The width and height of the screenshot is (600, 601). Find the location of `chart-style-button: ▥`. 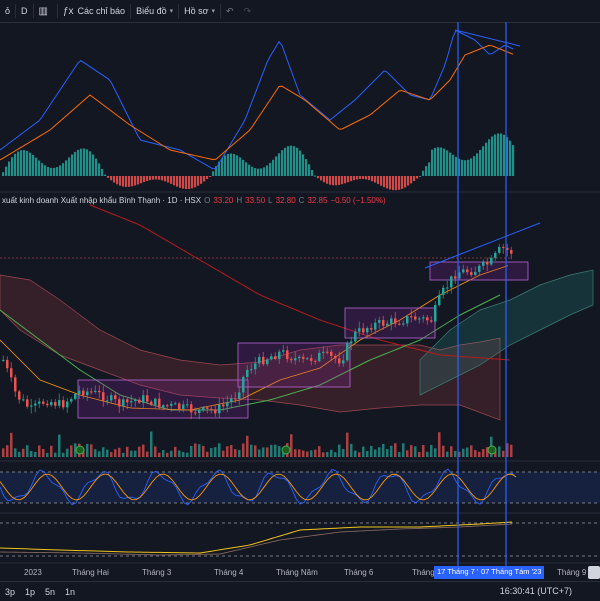

chart-style-button: ▥ is located at coordinates (45, 11).